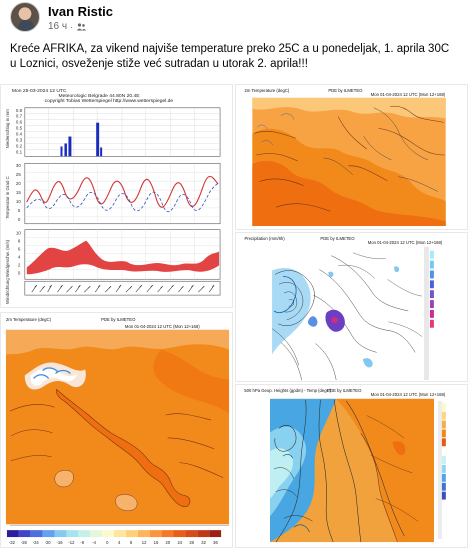 This screenshot has width=468, height=548. What do you see at coordinates (234, 18) in the screenshot?
I see `post-header: Ivan Ristic 16 ч ·` at bounding box center [234, 18].